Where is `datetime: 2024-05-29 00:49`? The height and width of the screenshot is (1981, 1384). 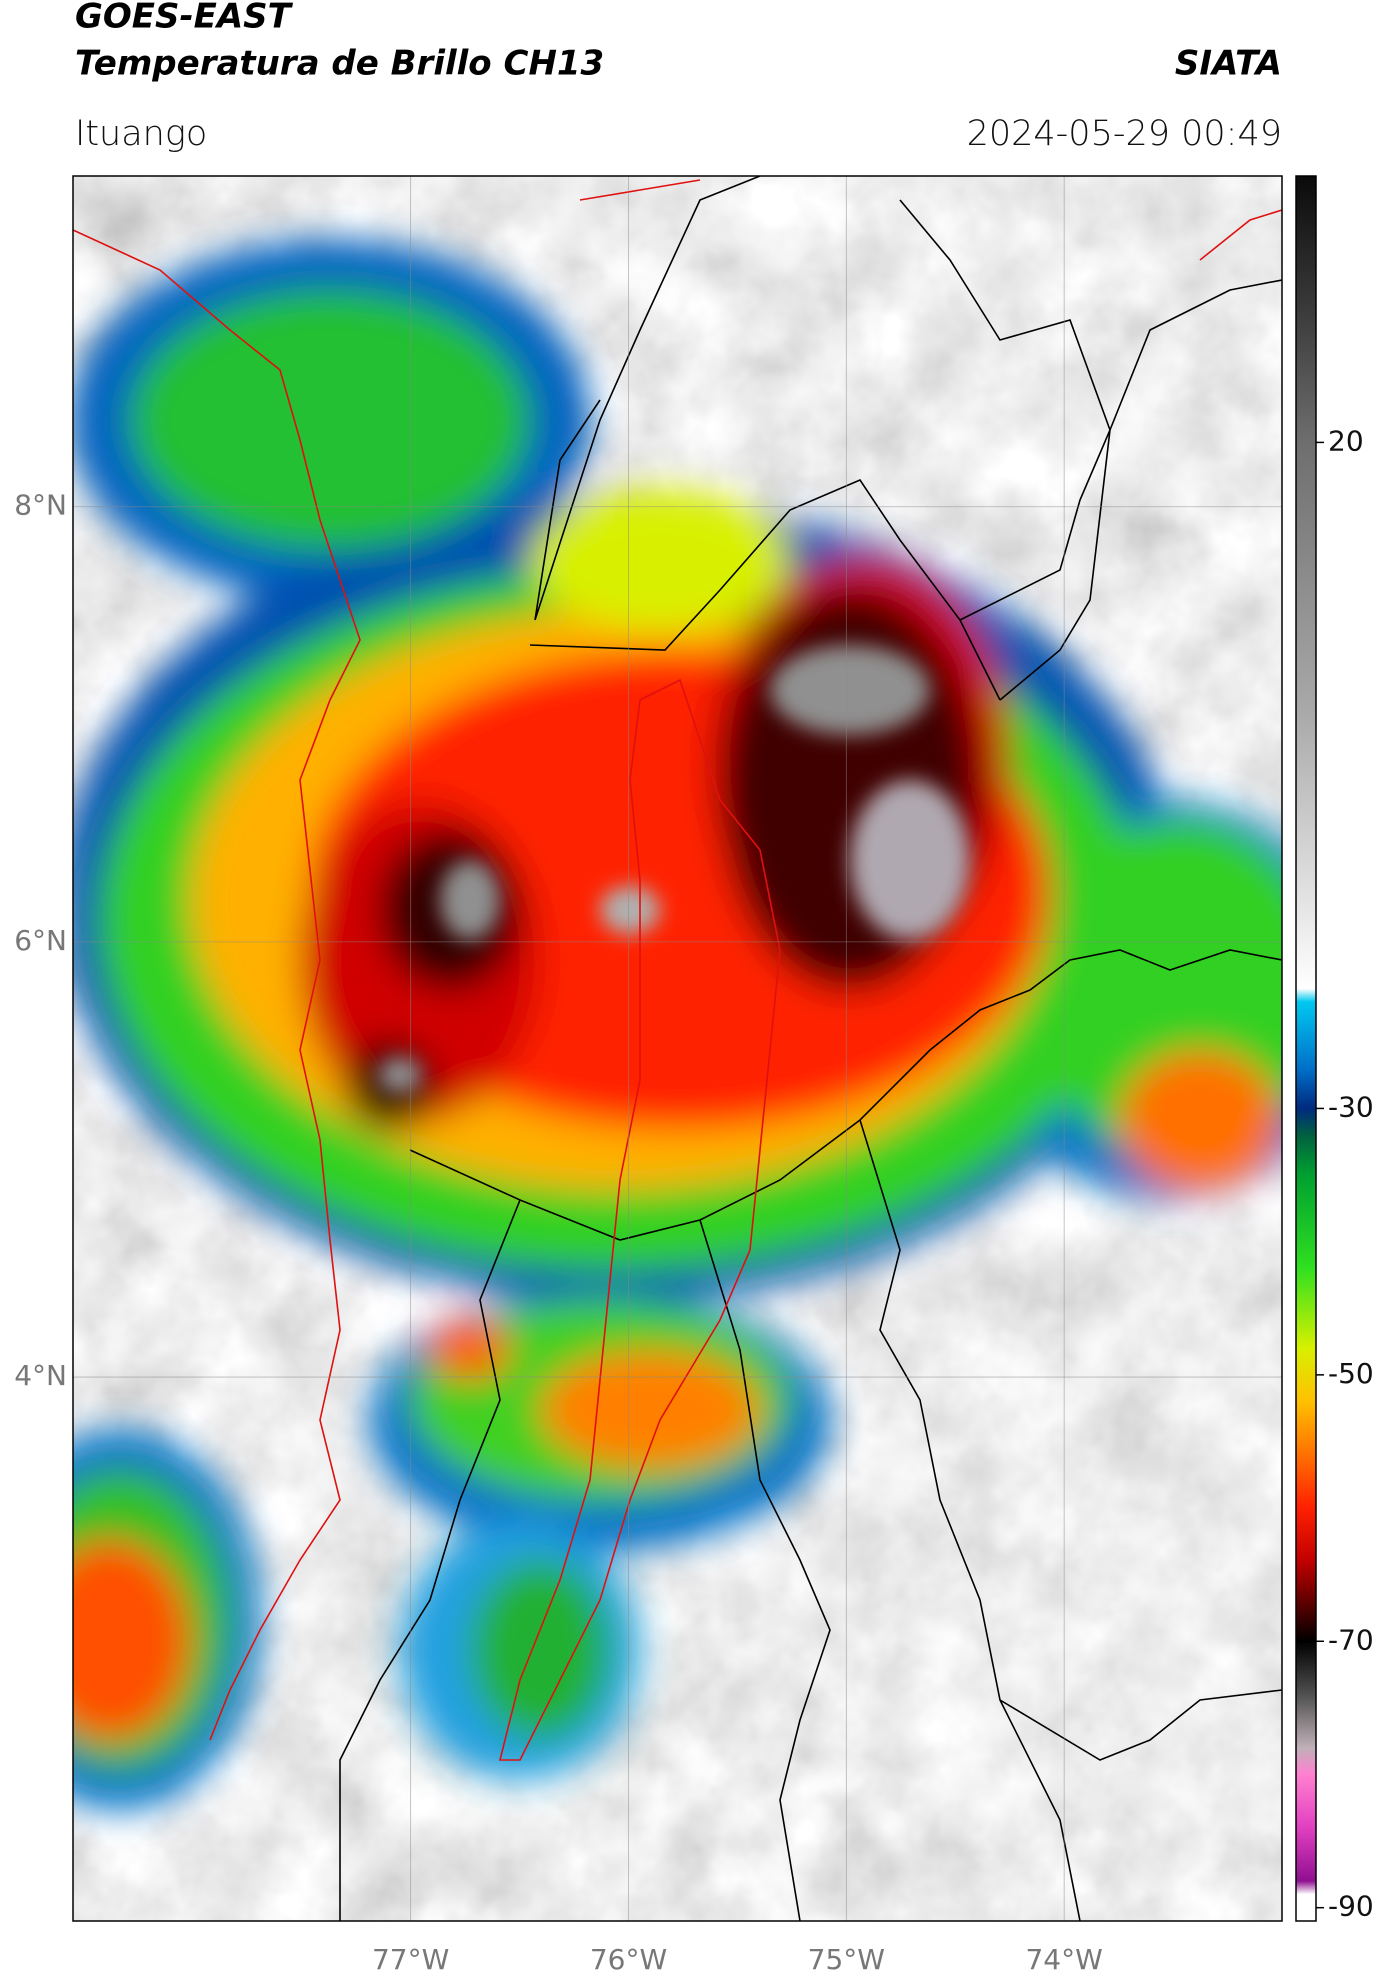
datetime: 2024-05-29 00:49 is located at coordinates (1124, 134).